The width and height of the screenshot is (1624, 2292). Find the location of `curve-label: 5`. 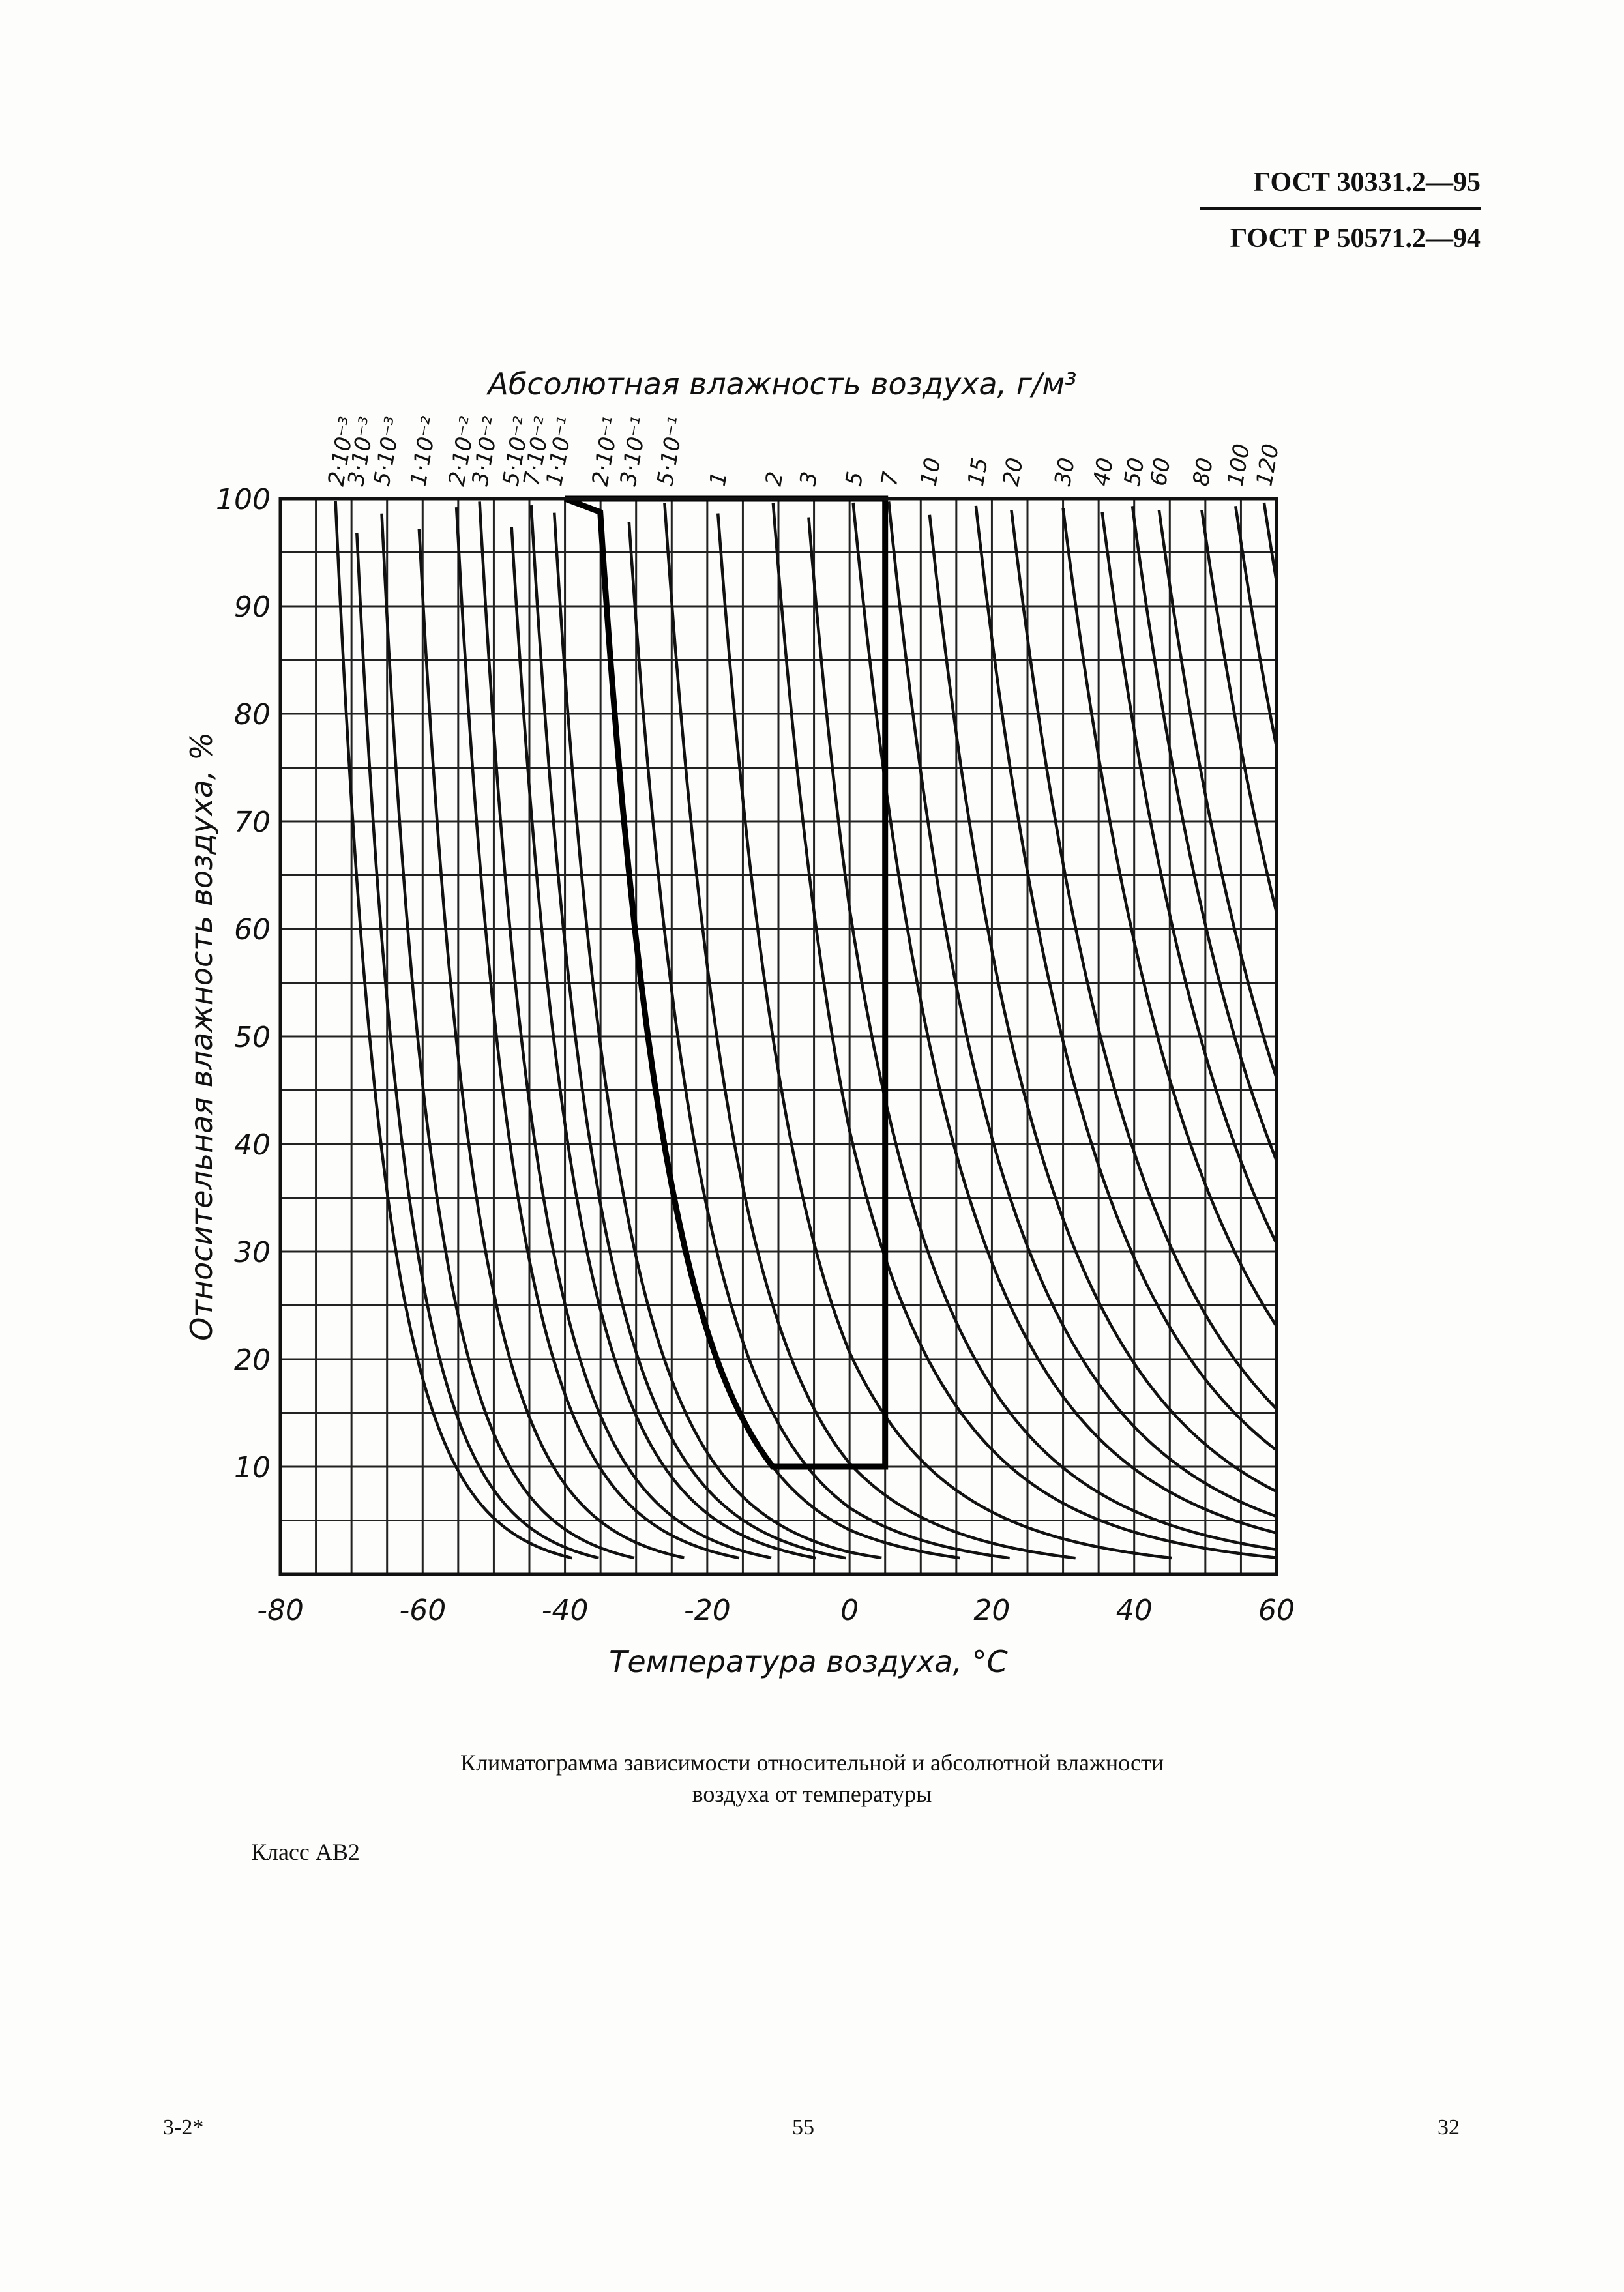

curve-label: 5 is located at coordinates (854, 478).